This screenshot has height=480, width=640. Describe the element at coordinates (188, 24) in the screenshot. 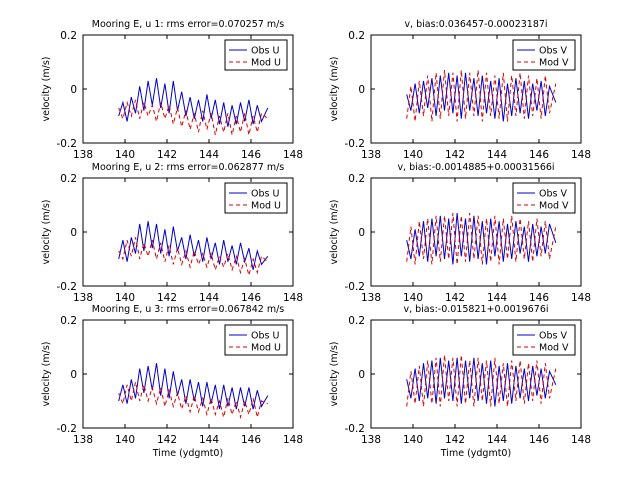

I see `chart-title: Mooring E, u 1: rms error=0.070257 m/s` at that location.